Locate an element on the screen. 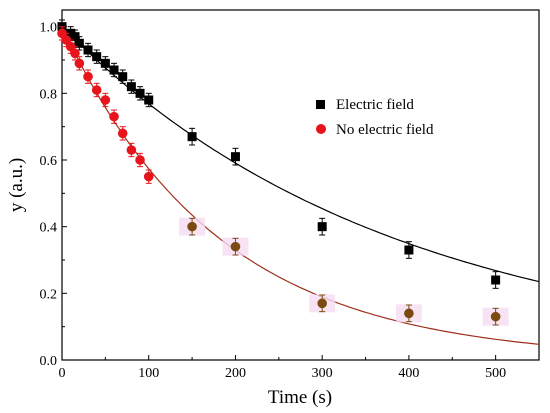 Image resolution: width=550 pixels, height=413 pixels. x-tick-label: 400 is located at coordinates (408, 373).